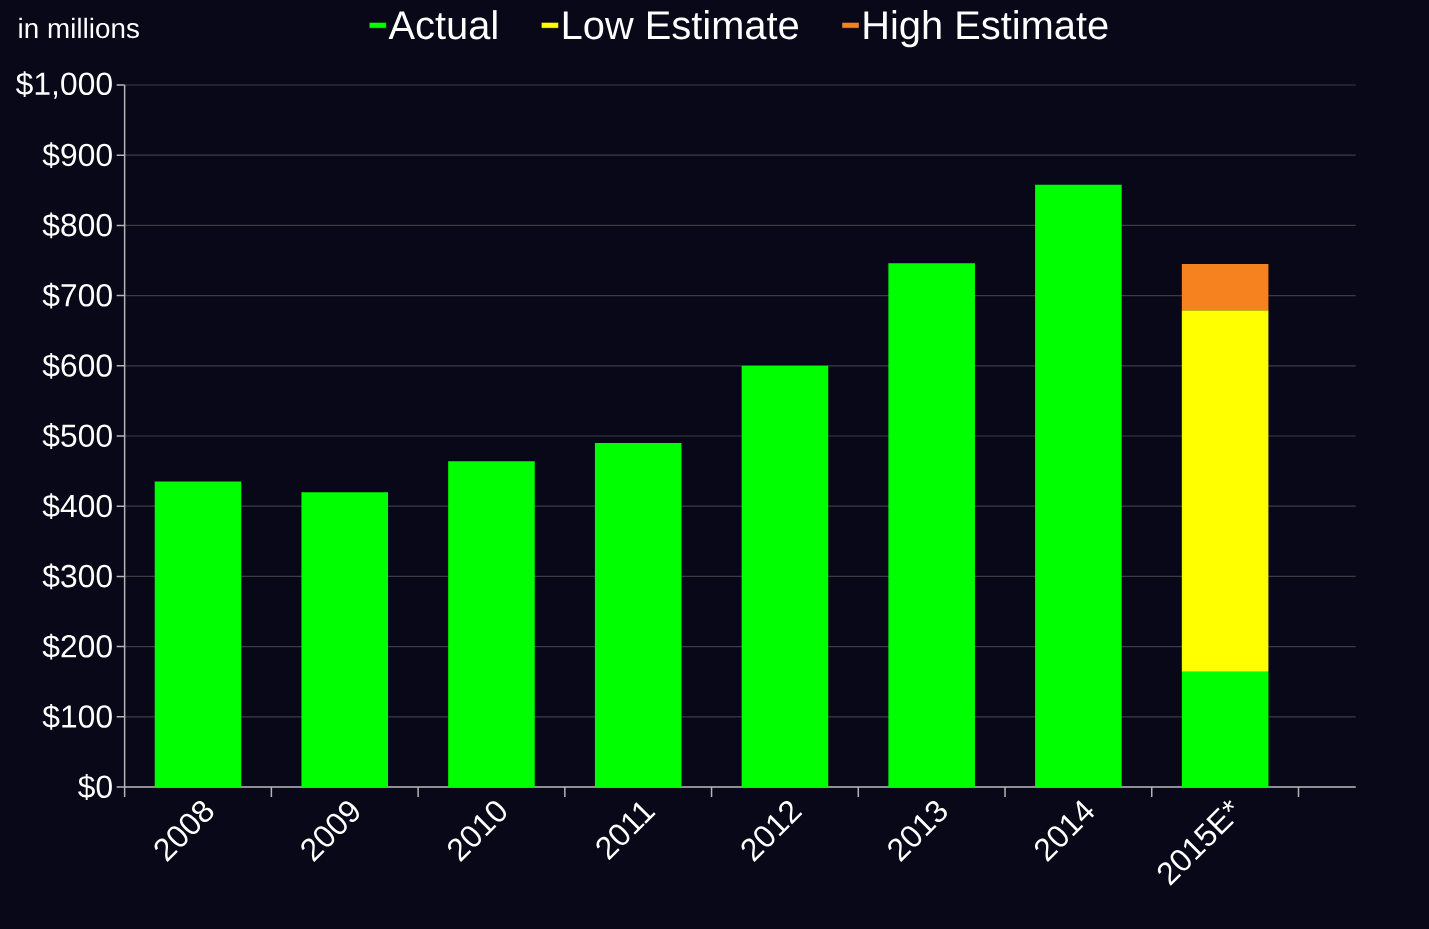  Describe the element at coordinates (77, 646) in the screenshot. I see `y-tick-label: $200` at that location.